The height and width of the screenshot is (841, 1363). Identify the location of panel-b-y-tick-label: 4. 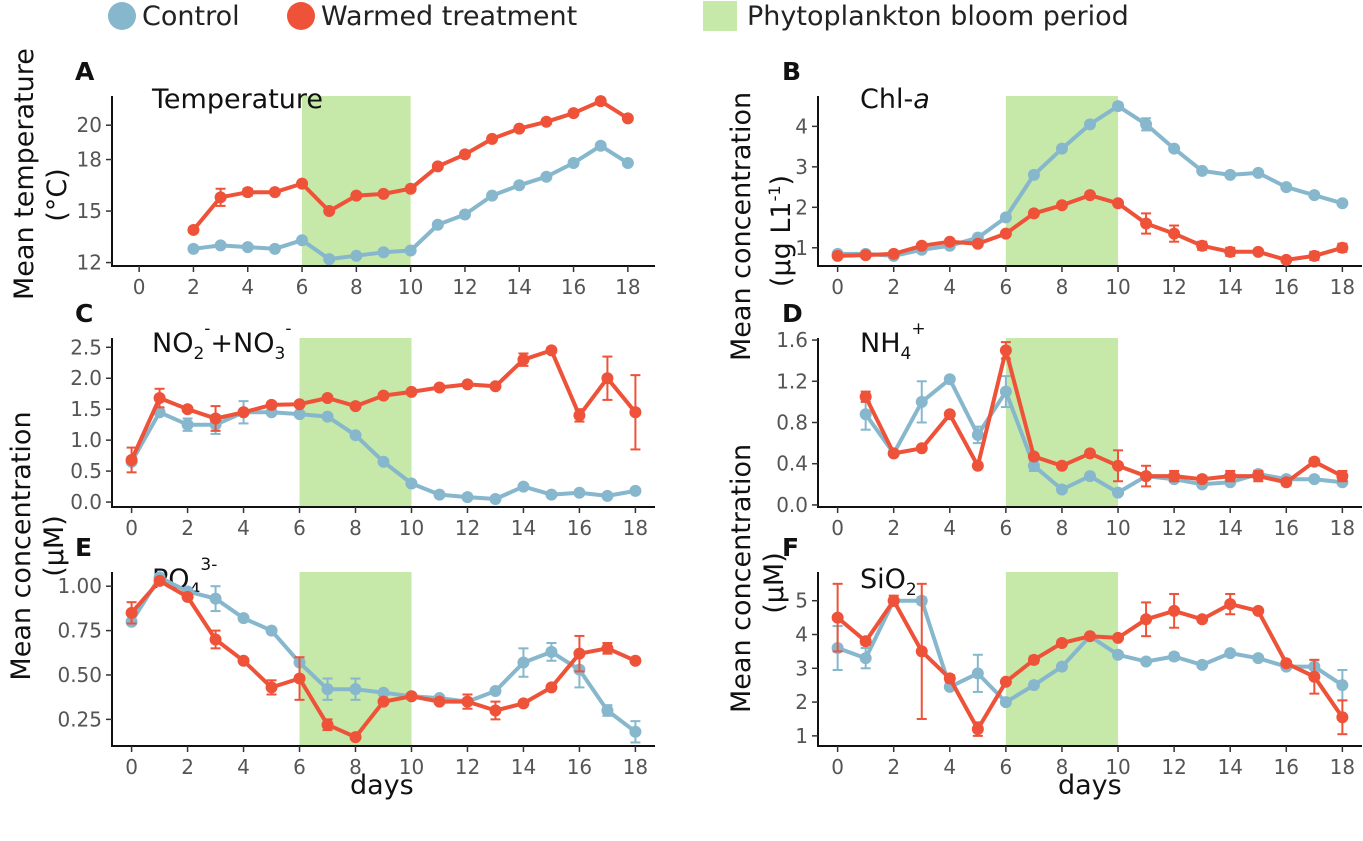
(801, 126).